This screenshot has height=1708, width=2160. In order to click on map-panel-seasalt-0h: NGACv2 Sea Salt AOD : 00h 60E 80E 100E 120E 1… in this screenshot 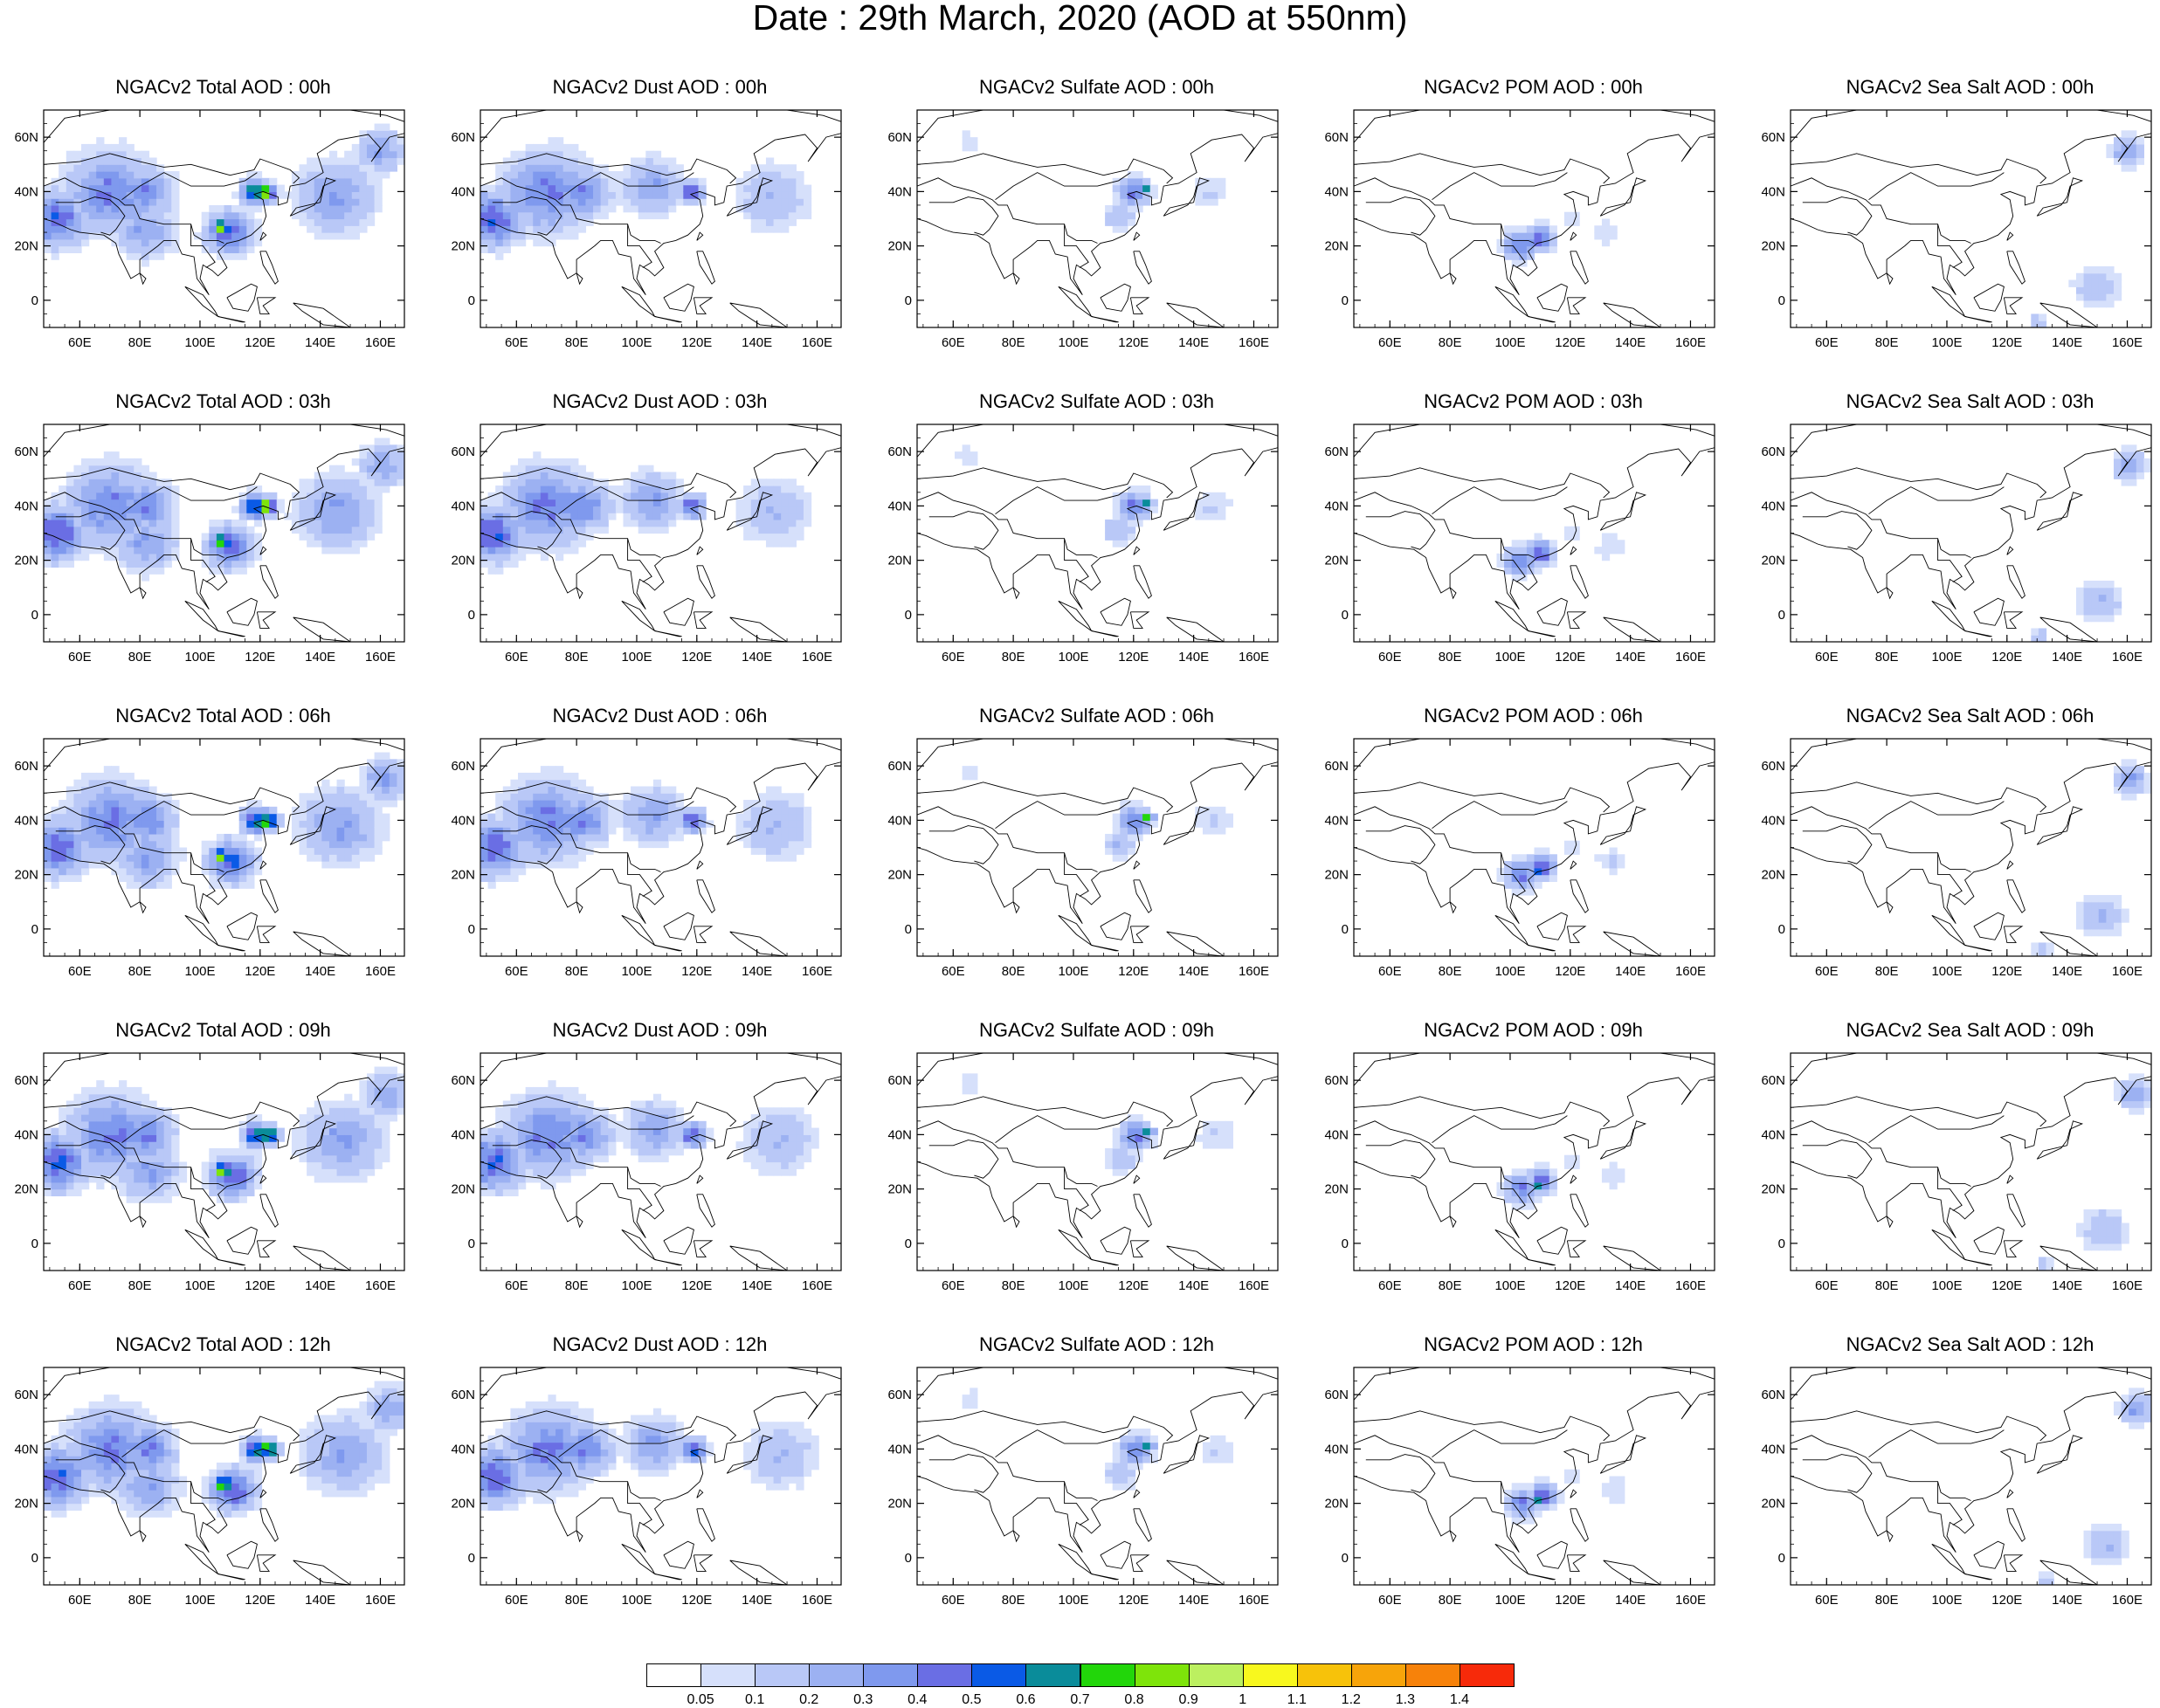, I will do `click(1954, 234)`.